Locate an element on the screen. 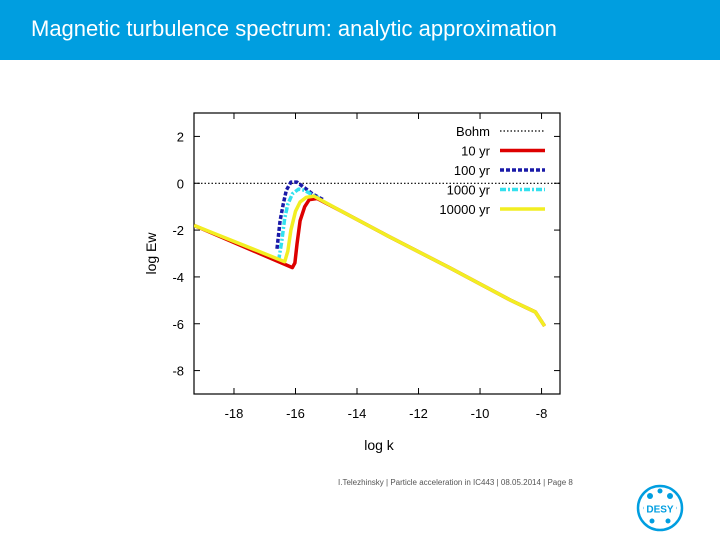 The width and height of the screenshot is (720, 540). legend-label: 10000 yr is located at coordinates (464, 209).